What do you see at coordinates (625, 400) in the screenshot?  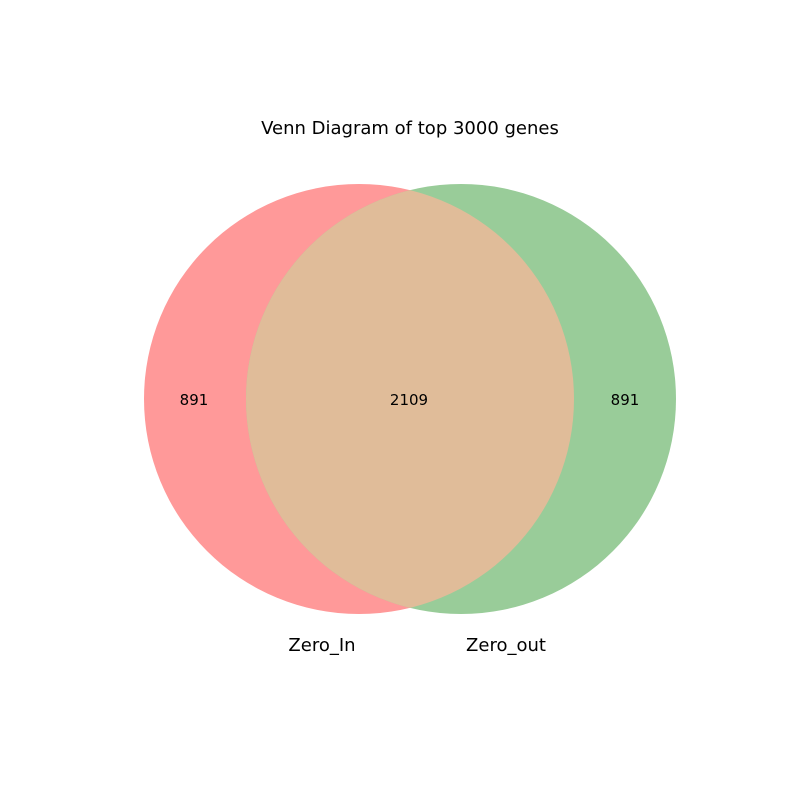 I see `count-zero-out-only: 891` at bounding box center [625, 400].